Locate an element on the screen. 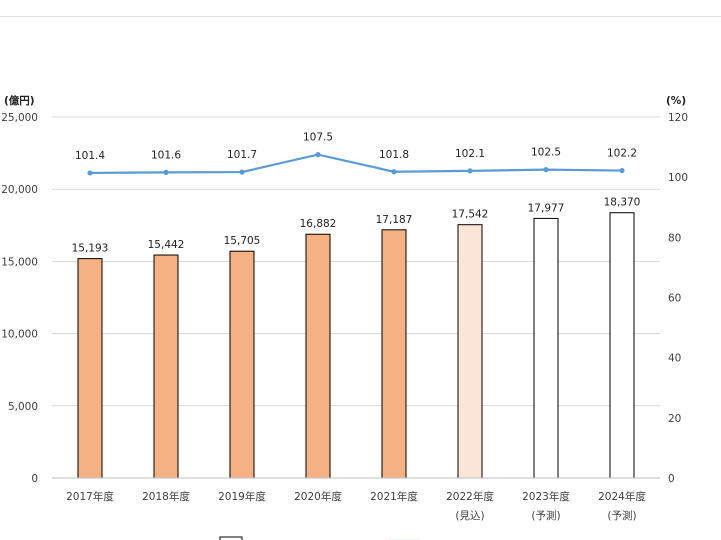  x-tick-sublabel: (見込) is located at coordinates (469, 516).